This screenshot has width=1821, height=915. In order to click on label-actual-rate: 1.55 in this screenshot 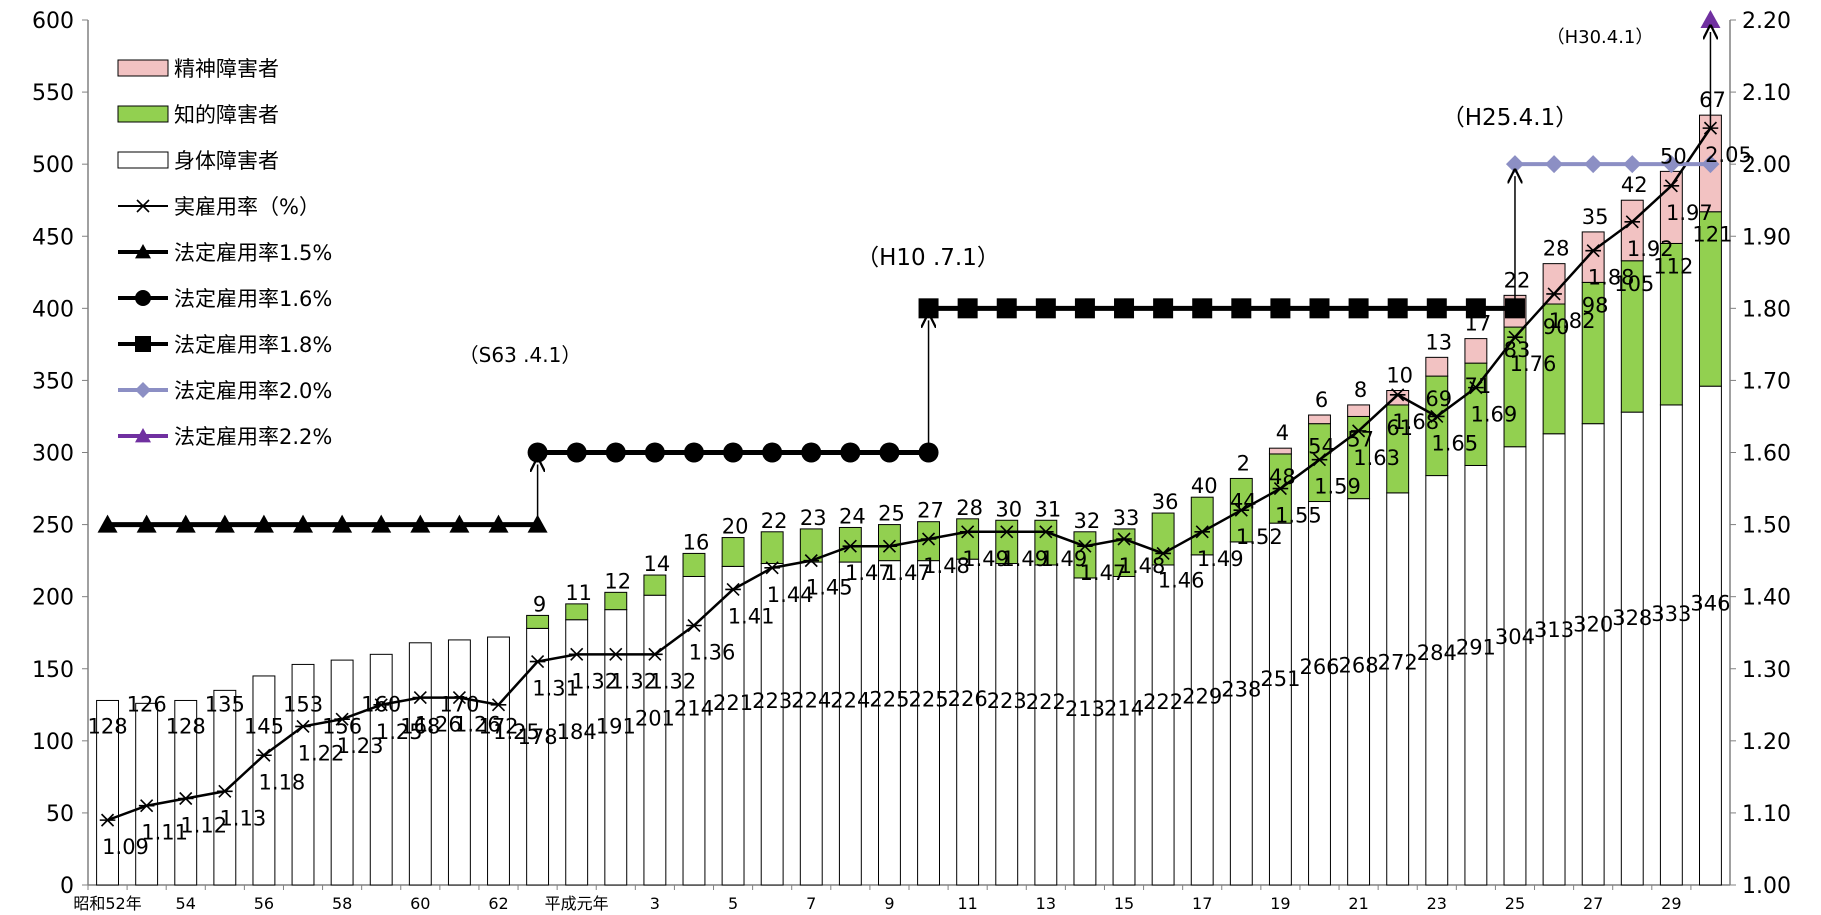, I will do `click(1298, 516)`.